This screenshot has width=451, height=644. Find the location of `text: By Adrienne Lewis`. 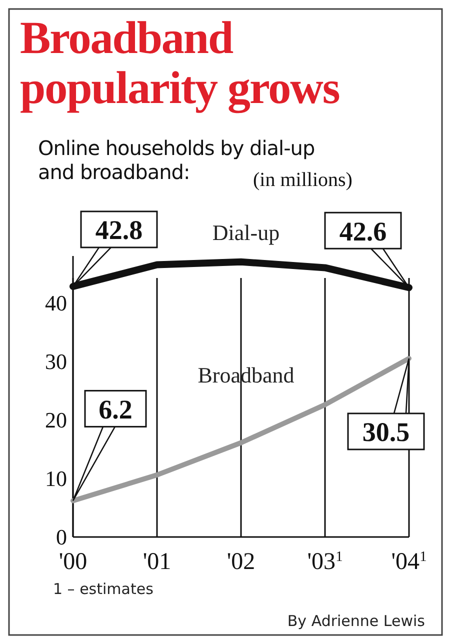

text: By Adrienne Lewis is located at coordinates (356, 621).